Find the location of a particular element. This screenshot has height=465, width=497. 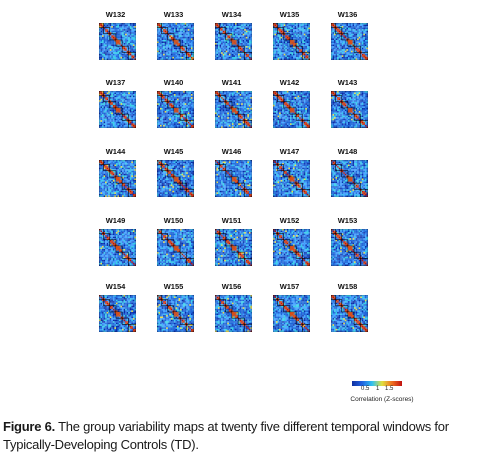

variability-map-panel: W136 is located at coordinates (347, 39).